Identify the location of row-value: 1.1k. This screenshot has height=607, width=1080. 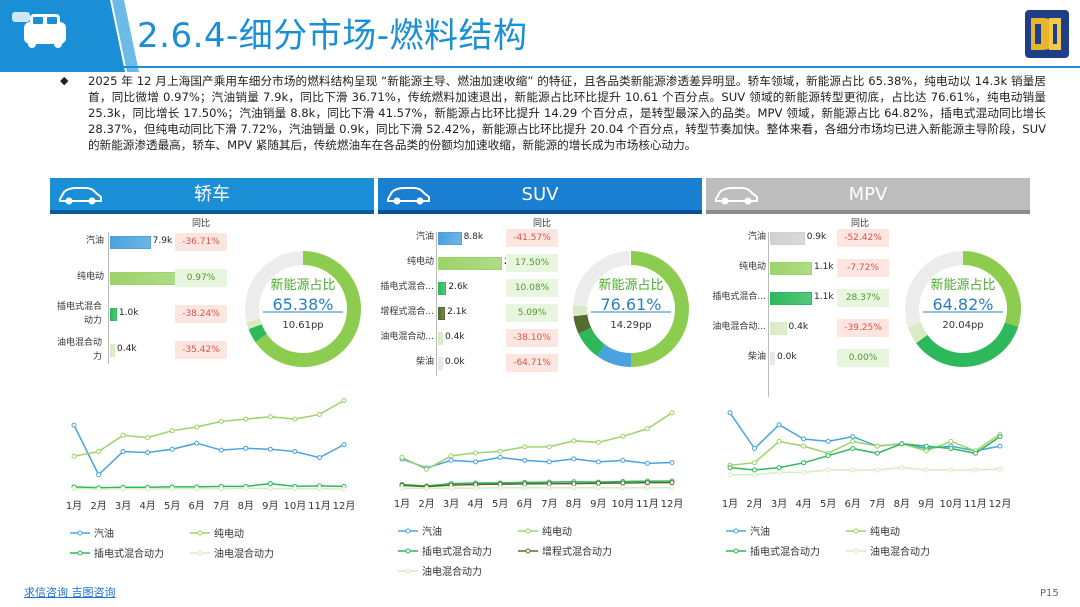
(824, 267).